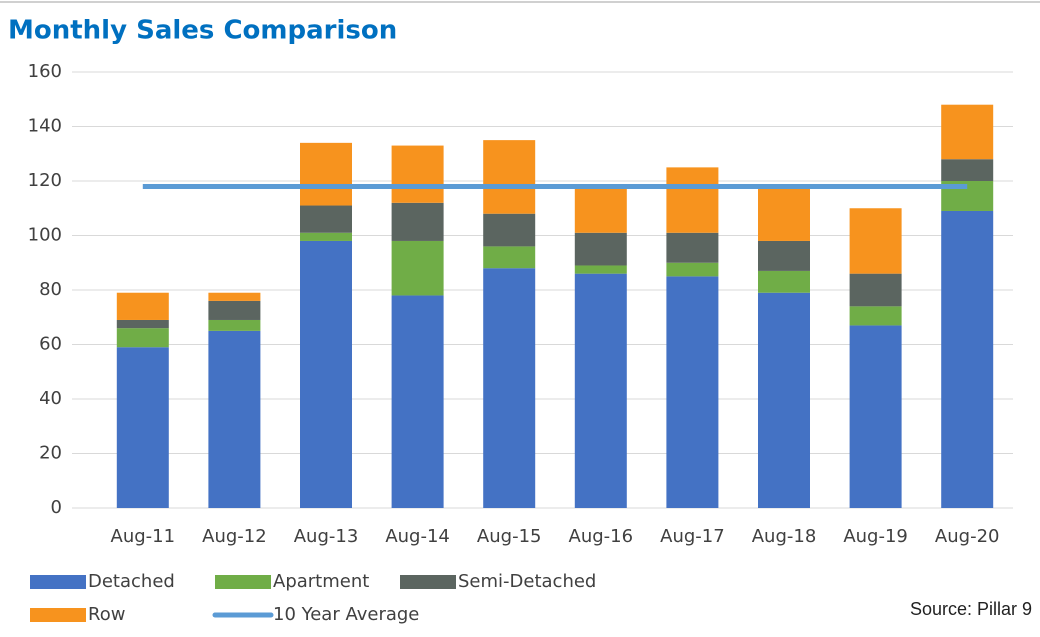 The width and height of the screenshot is (1040, 637). I want to click on y-tick-label: 60, so click(50, 344).